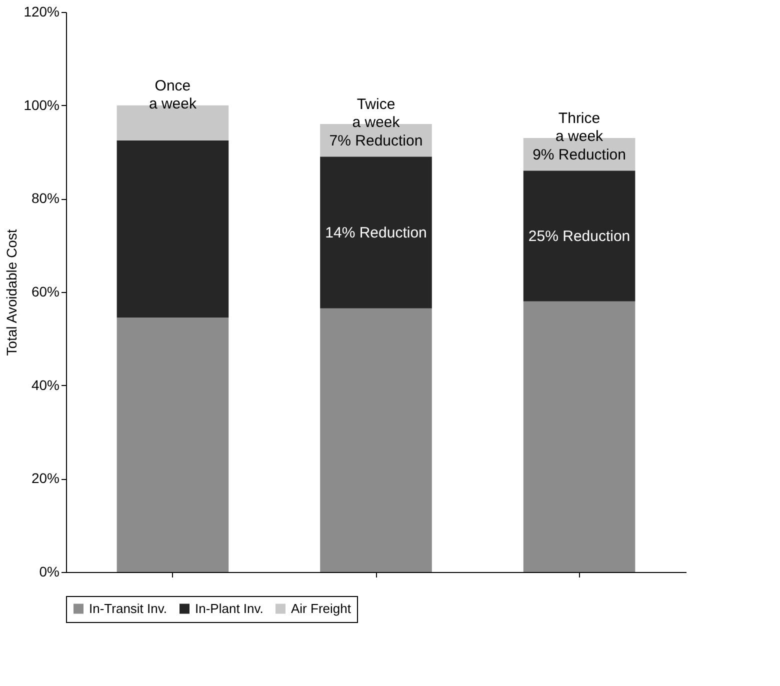 The width and height of the screenshot is (780, 686). I want to click on legend-label: In-Plant Inv., so click(229, 608).